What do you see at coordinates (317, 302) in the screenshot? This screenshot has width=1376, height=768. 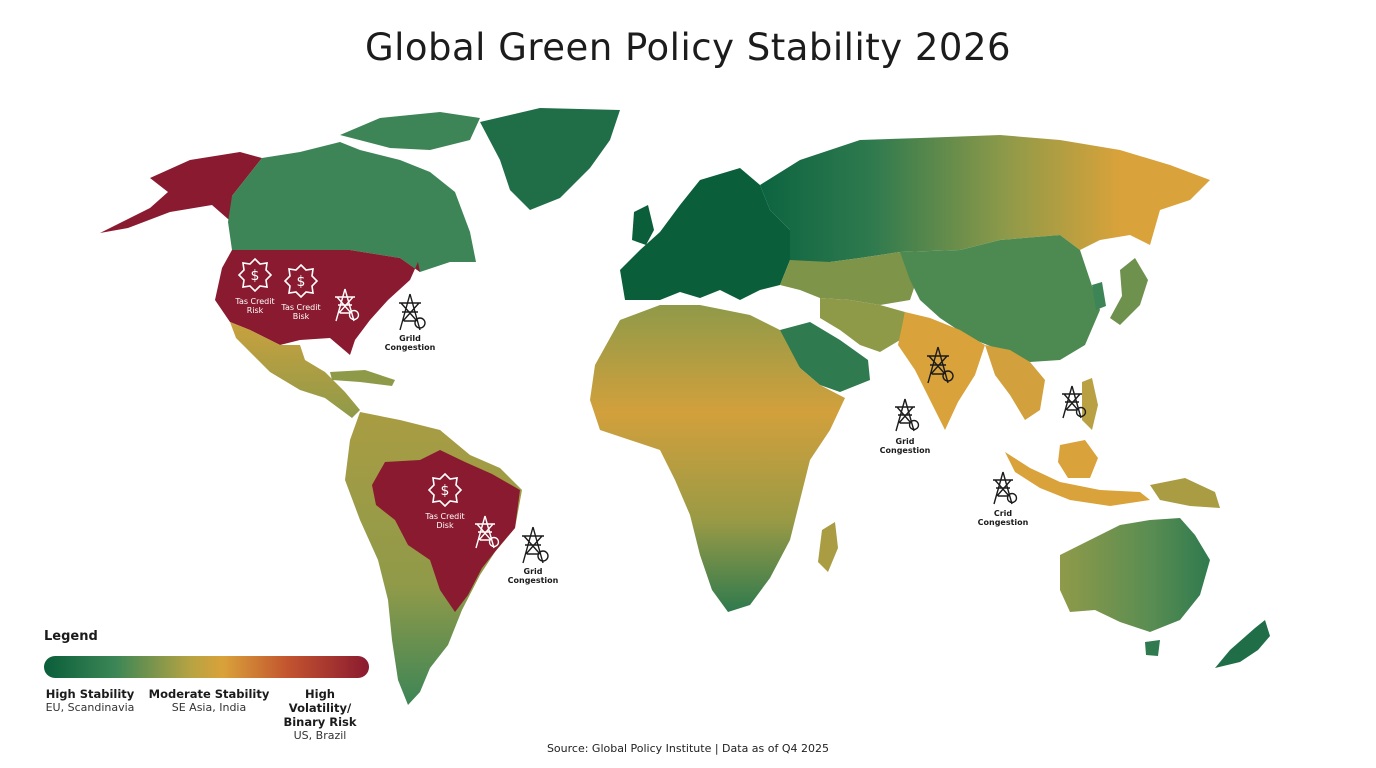 I see `region-usa` at bounding box center [317, 302].